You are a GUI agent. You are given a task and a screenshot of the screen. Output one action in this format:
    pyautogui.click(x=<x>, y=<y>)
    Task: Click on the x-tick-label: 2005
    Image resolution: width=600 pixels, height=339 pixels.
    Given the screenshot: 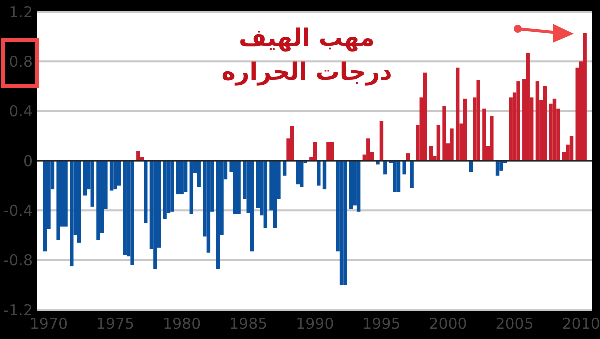 What is the action you would take?
    pyautogui.click(x=515, y=324)
    